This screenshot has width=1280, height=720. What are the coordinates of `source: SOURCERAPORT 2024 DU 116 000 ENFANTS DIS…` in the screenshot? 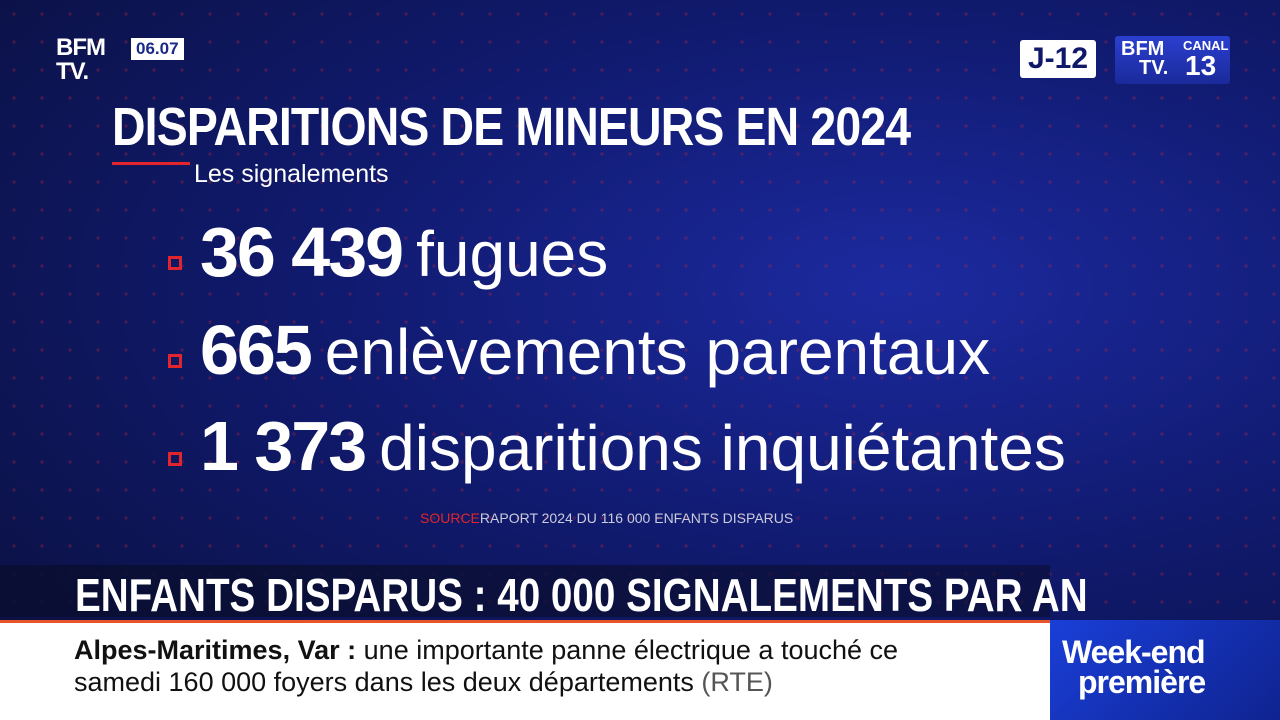 It's located at (606, 518).